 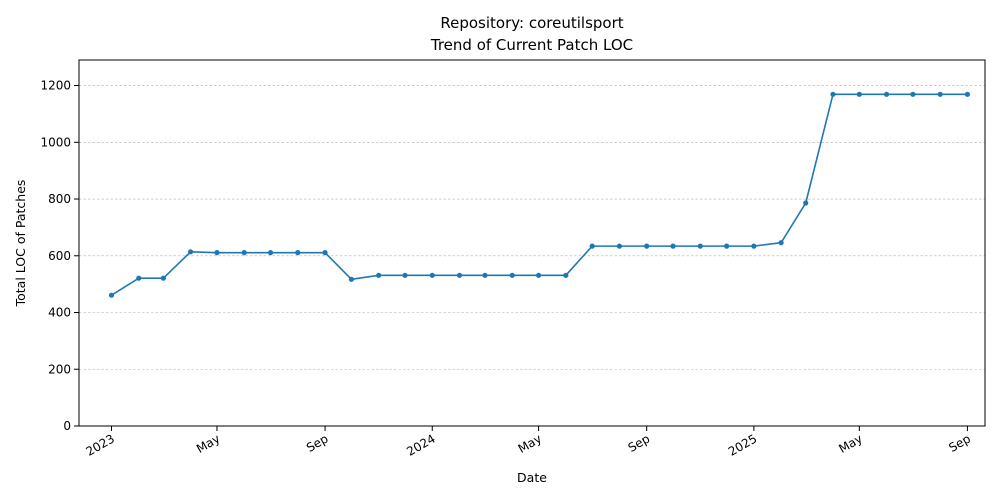 What do you see at coordinates (59, 369) in the screenshot?
I see `y-tick-label: 200` at bounding box center [59, 369].